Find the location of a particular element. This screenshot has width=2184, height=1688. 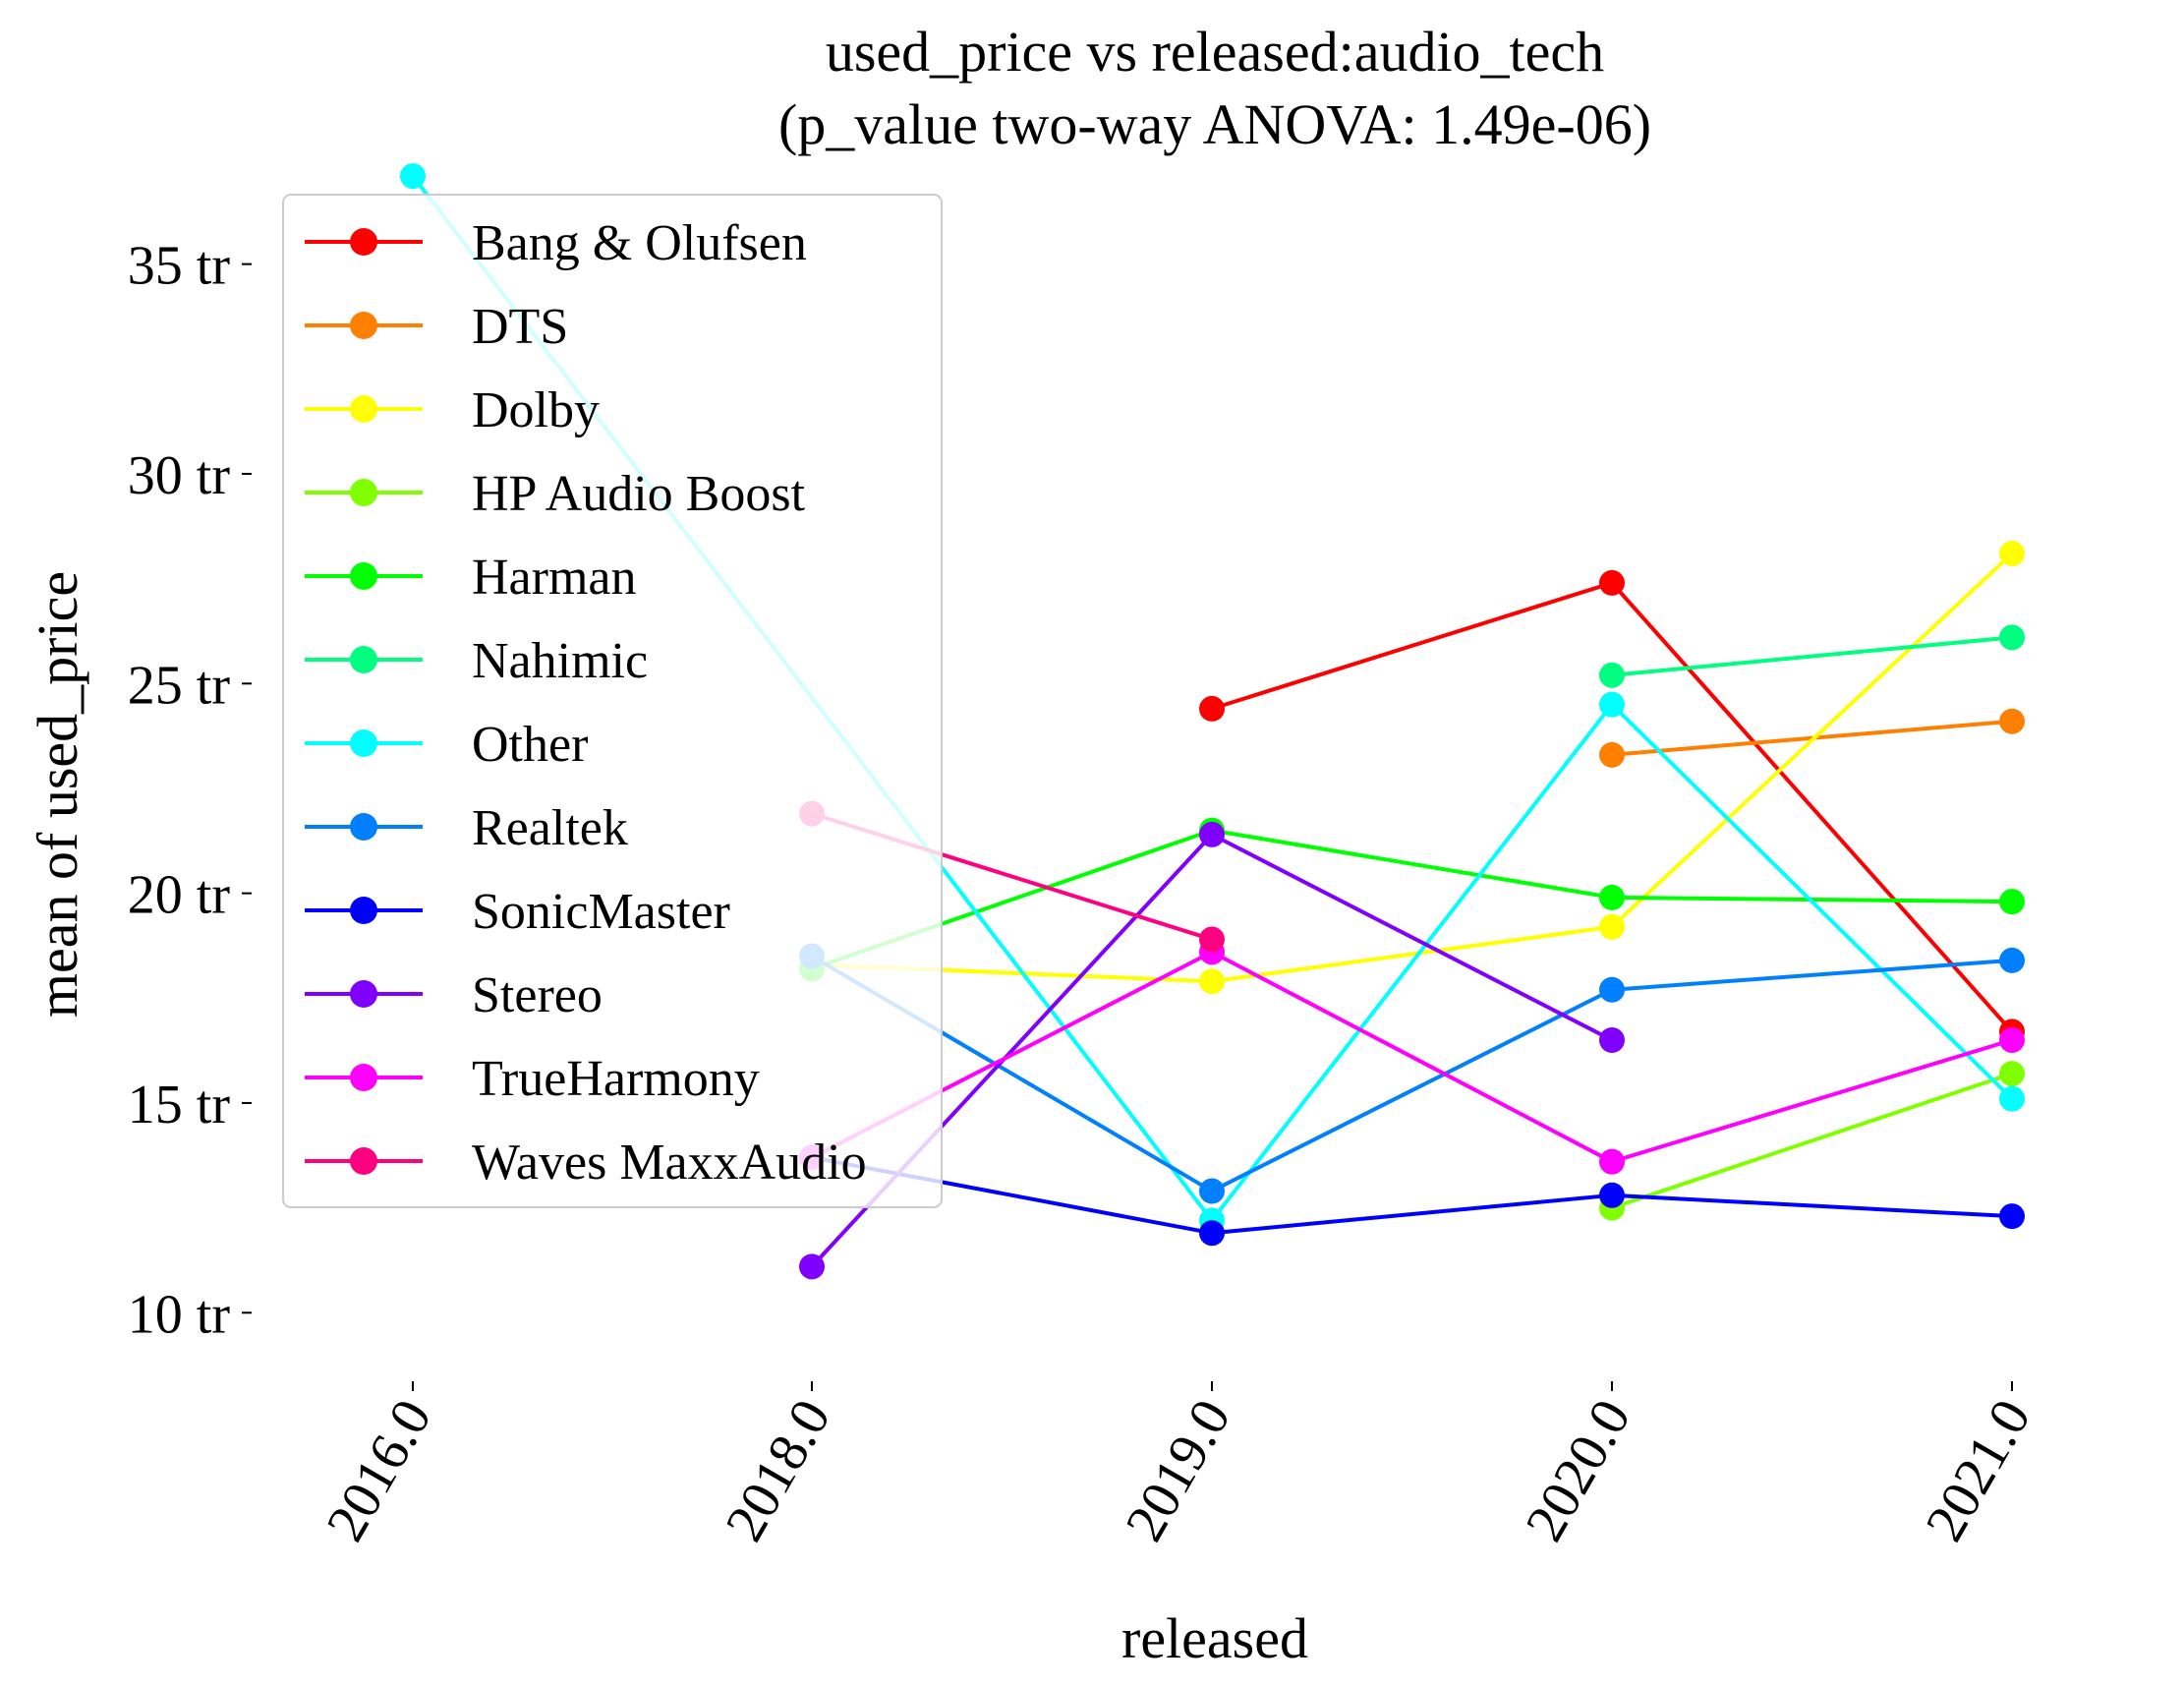

legend-label: Dolby is located at coordinates (536, 410).